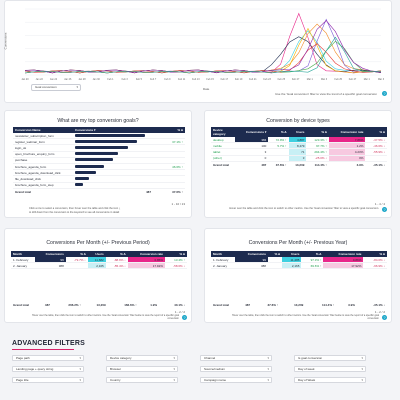  Describe the element at coordinates (223, 152) in the screenshot. I see `row-label: tablet` at that location.